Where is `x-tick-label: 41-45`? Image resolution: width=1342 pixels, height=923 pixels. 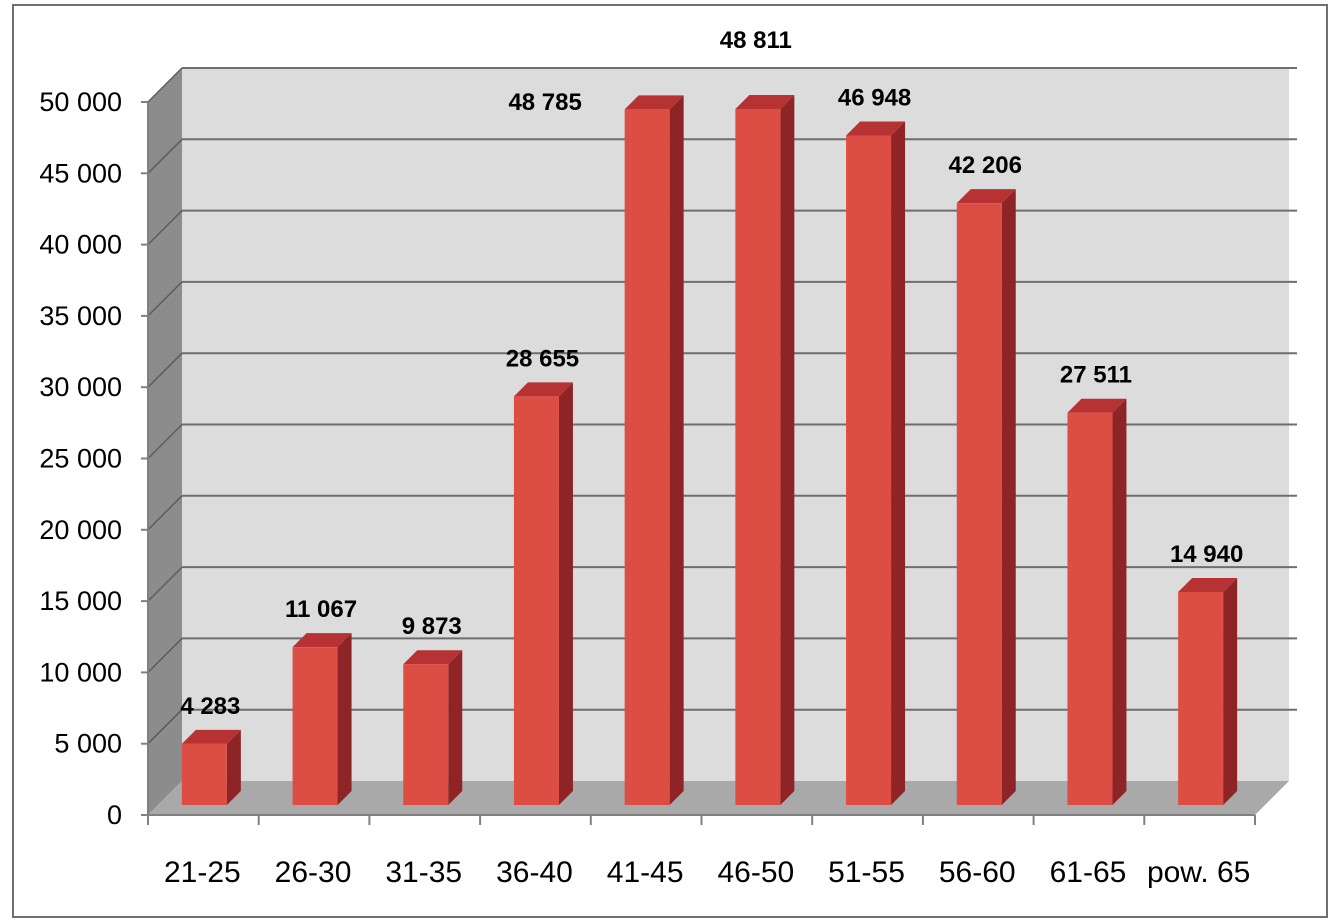 x-tick-label: 41-45 is located at coordinates (645, 872).